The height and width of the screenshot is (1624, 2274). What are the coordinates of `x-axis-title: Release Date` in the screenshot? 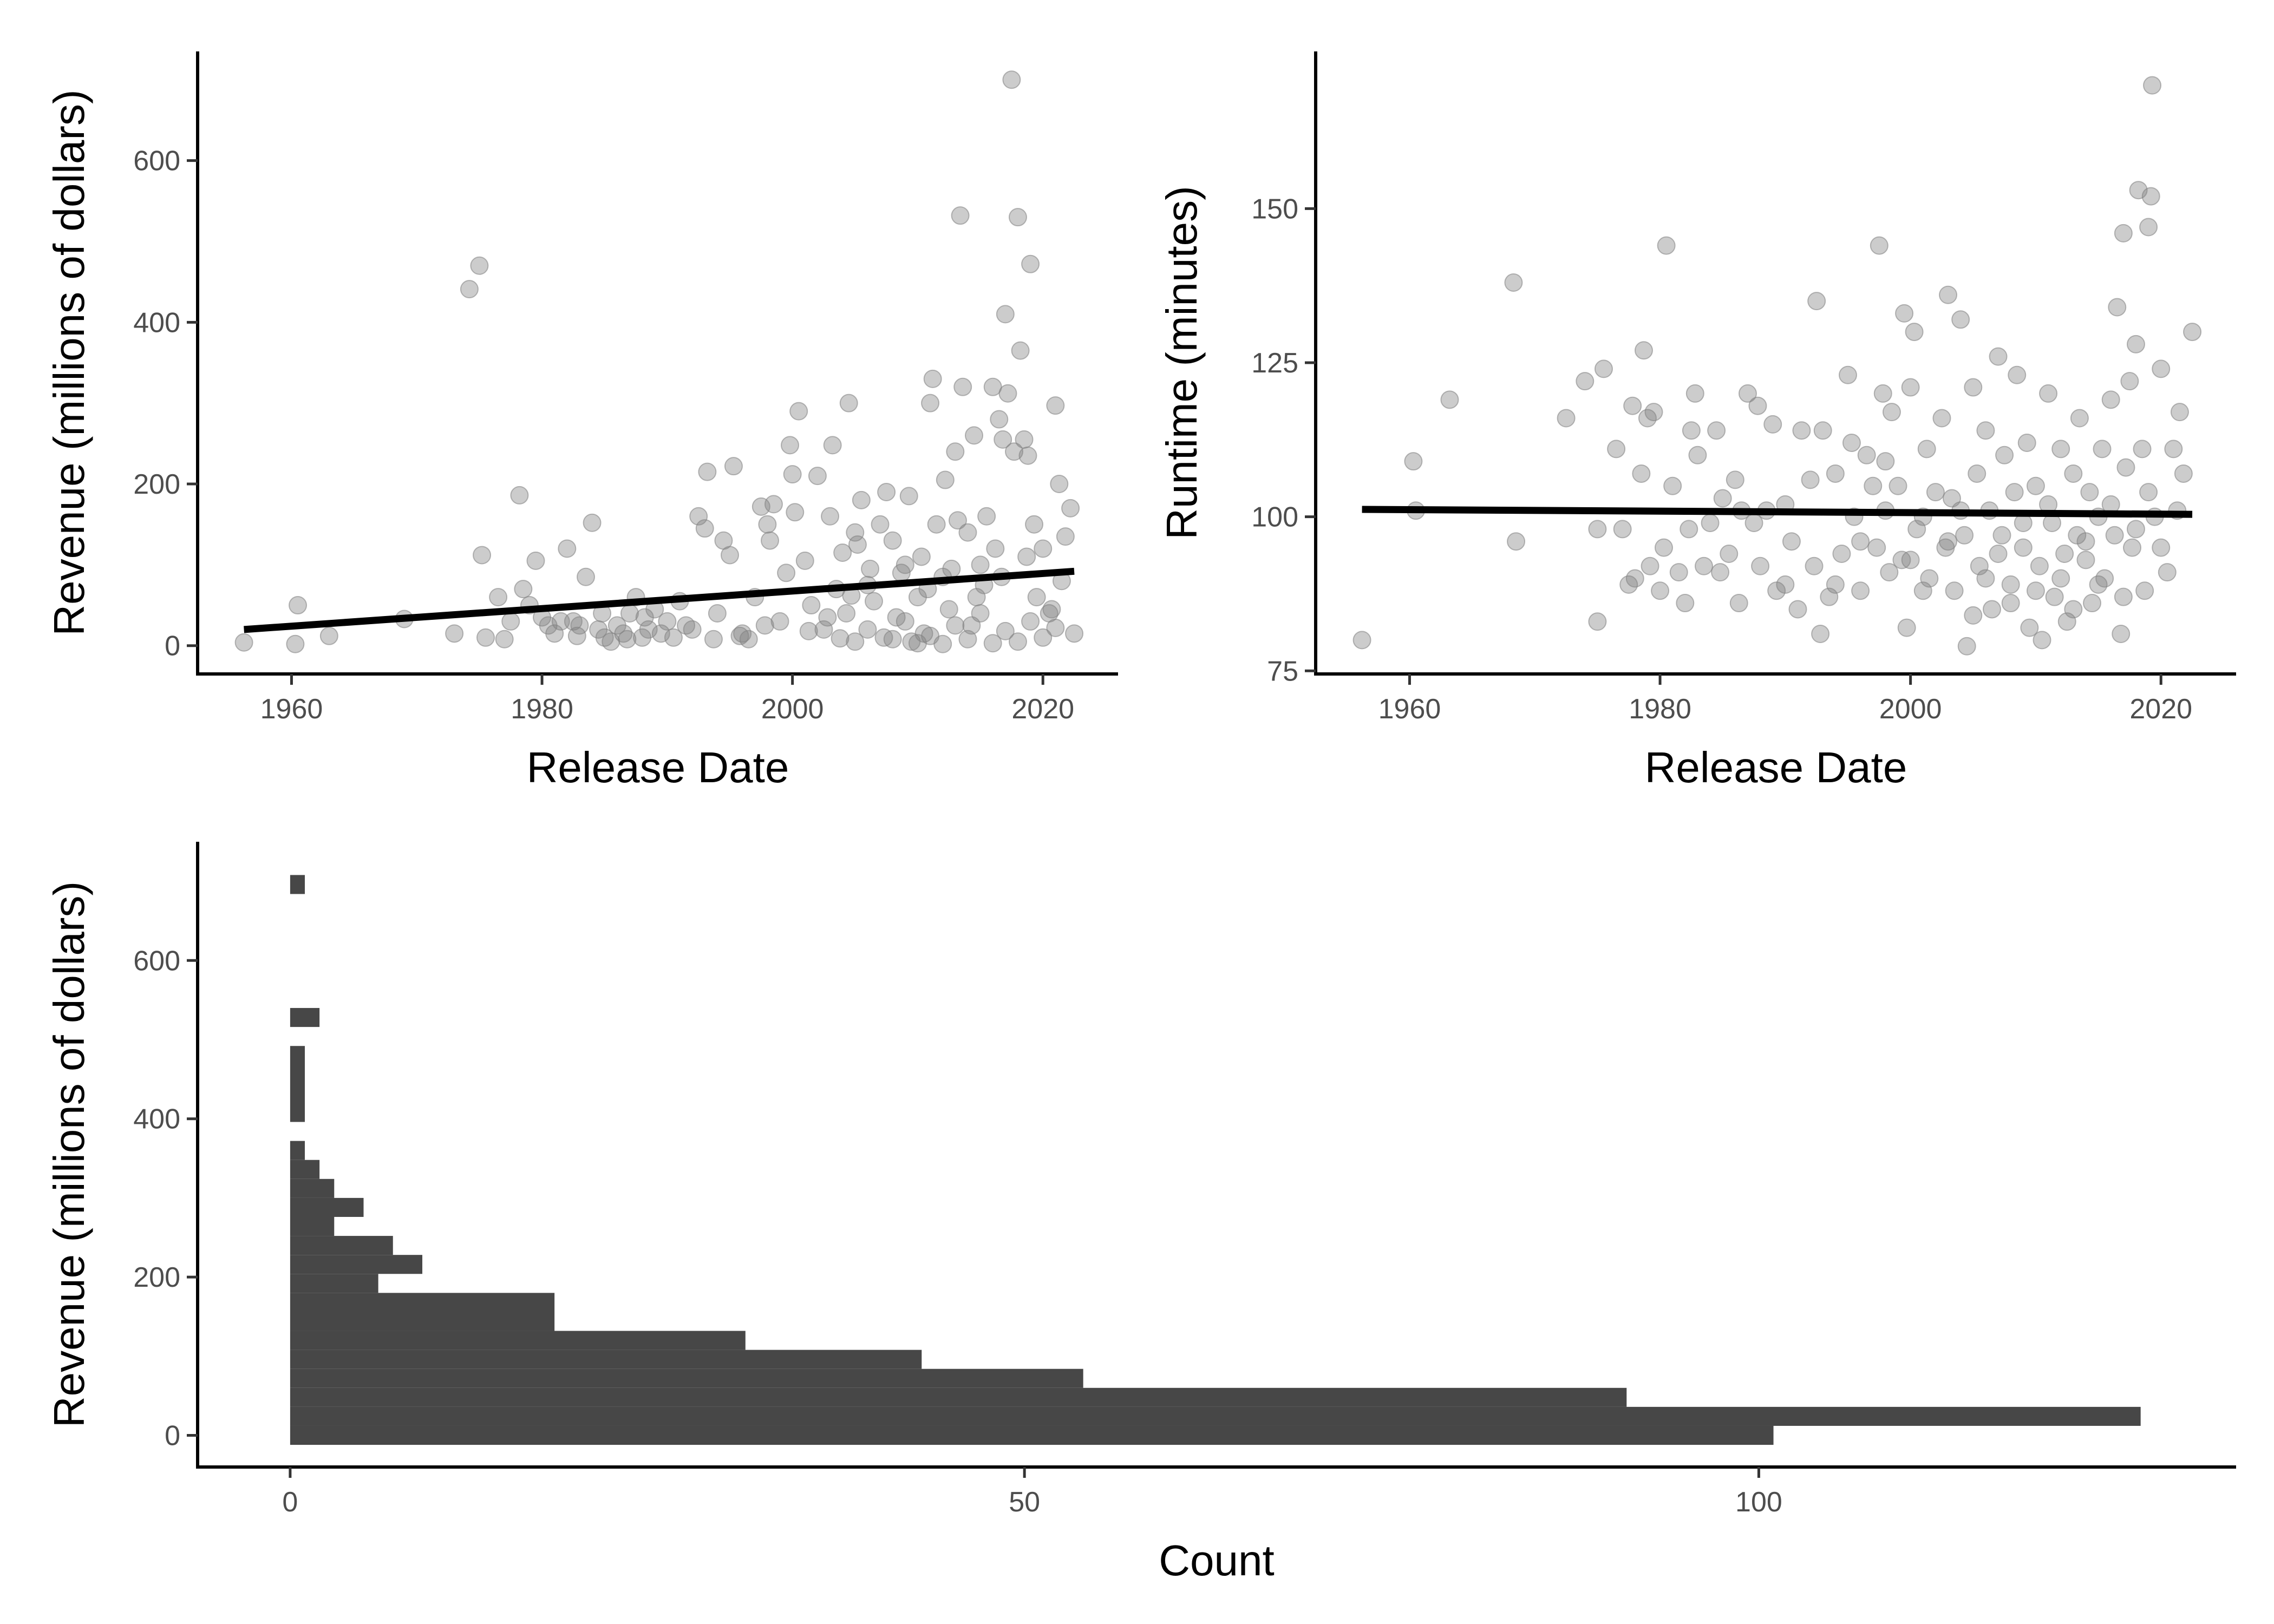 It's located at (1776, 767).